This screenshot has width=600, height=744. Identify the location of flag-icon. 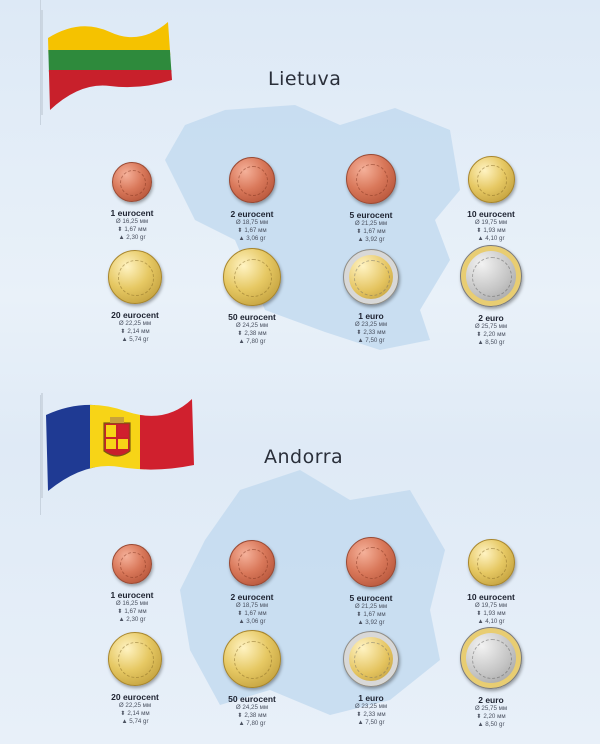
(117, 445).